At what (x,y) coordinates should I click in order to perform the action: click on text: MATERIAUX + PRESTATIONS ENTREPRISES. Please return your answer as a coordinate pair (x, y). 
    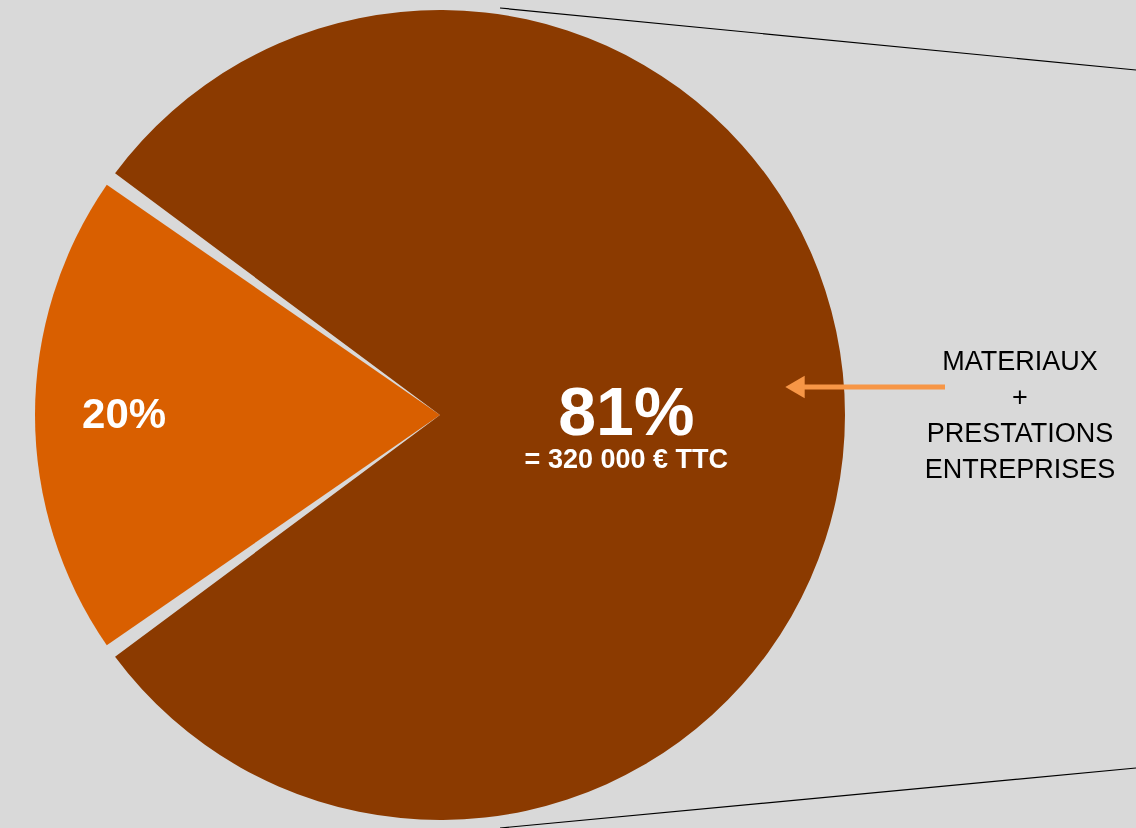
    Looking at the image, I should click on (1020, 415).